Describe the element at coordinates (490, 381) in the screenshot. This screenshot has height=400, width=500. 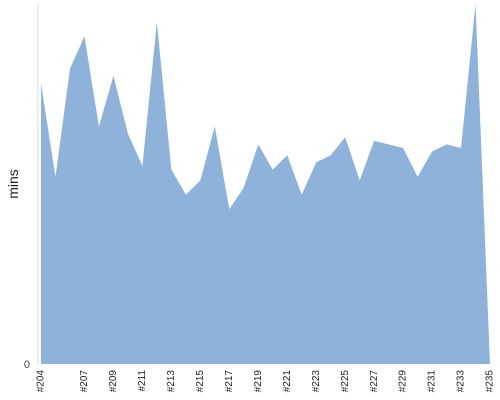
I see `x-tick-label: #235` at that location.